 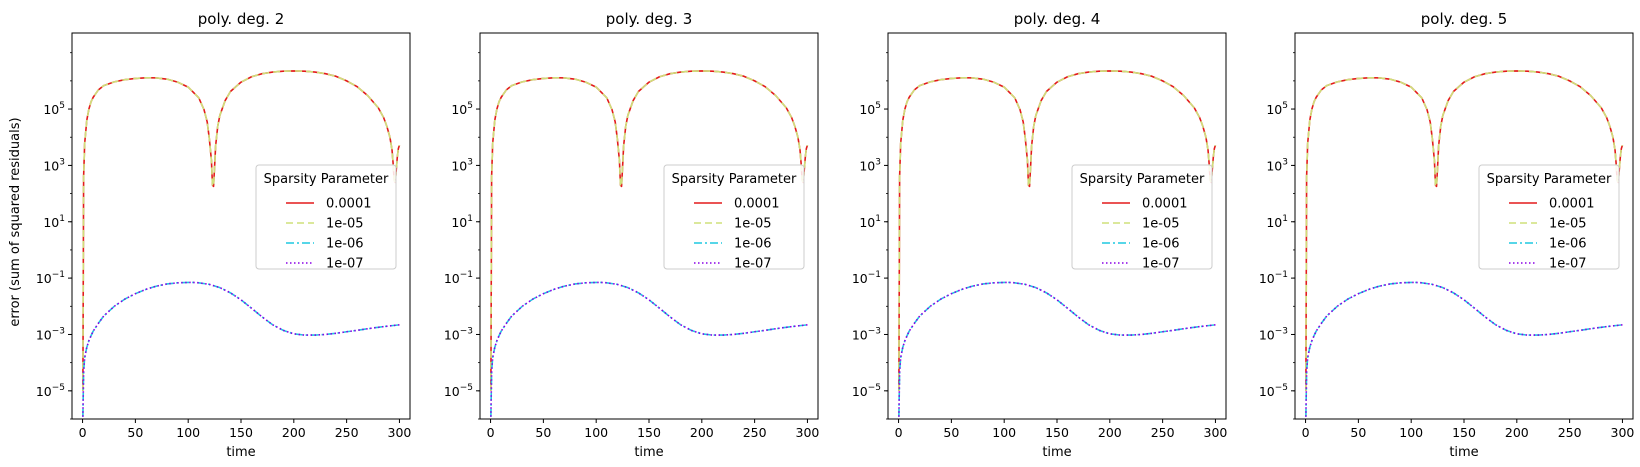 I want to click on subplot-title: poly. deg. 4, so click(x=1057, y=19).